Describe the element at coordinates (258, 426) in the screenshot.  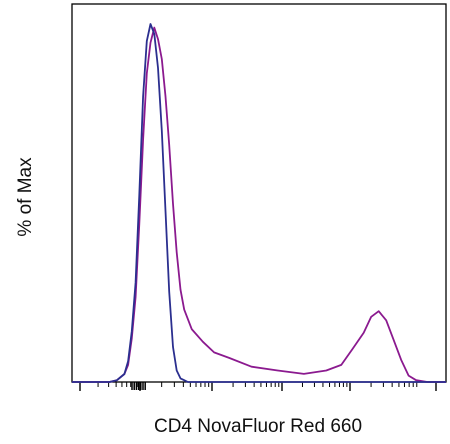
I see `x-axis-label: CD4 NovaFluor Red 660` at that location.